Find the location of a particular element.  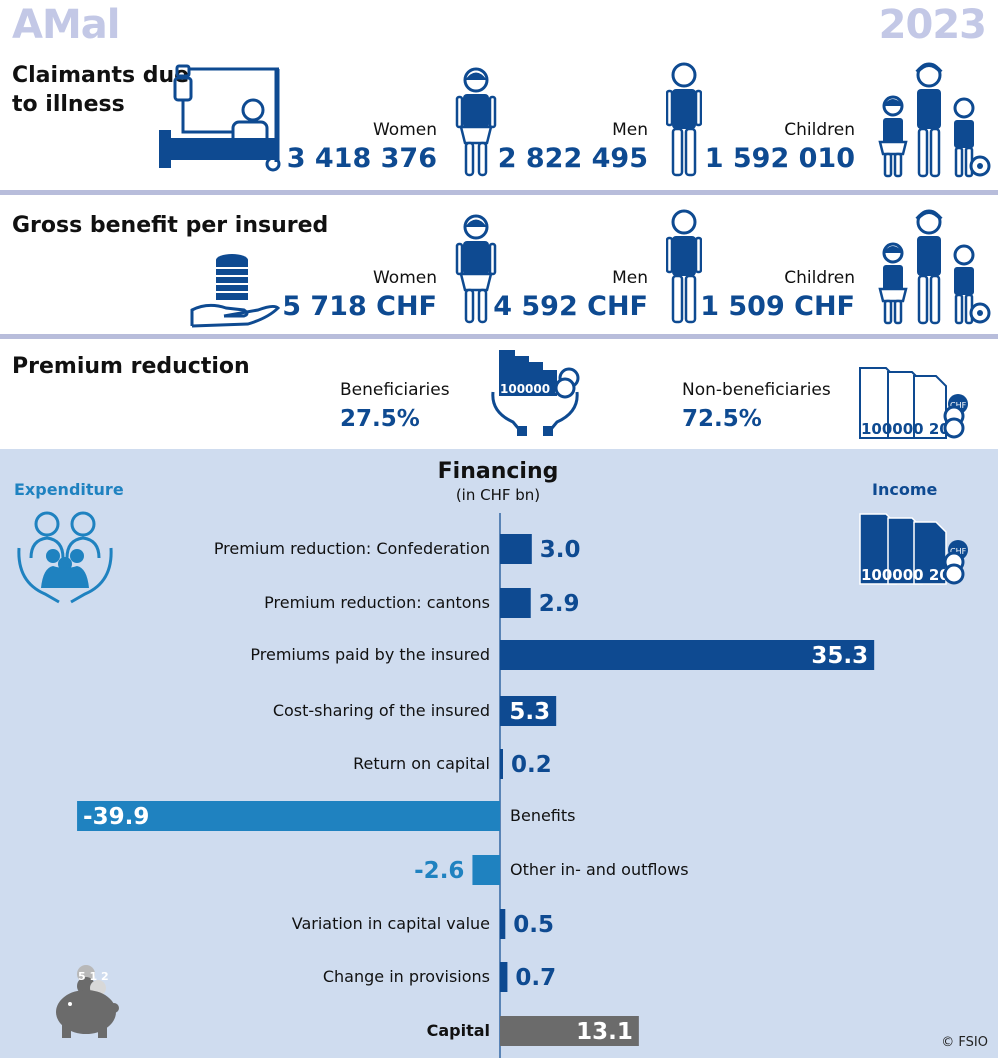

claimants-title: Claimants due to illness is located at coordinates (100, 90).